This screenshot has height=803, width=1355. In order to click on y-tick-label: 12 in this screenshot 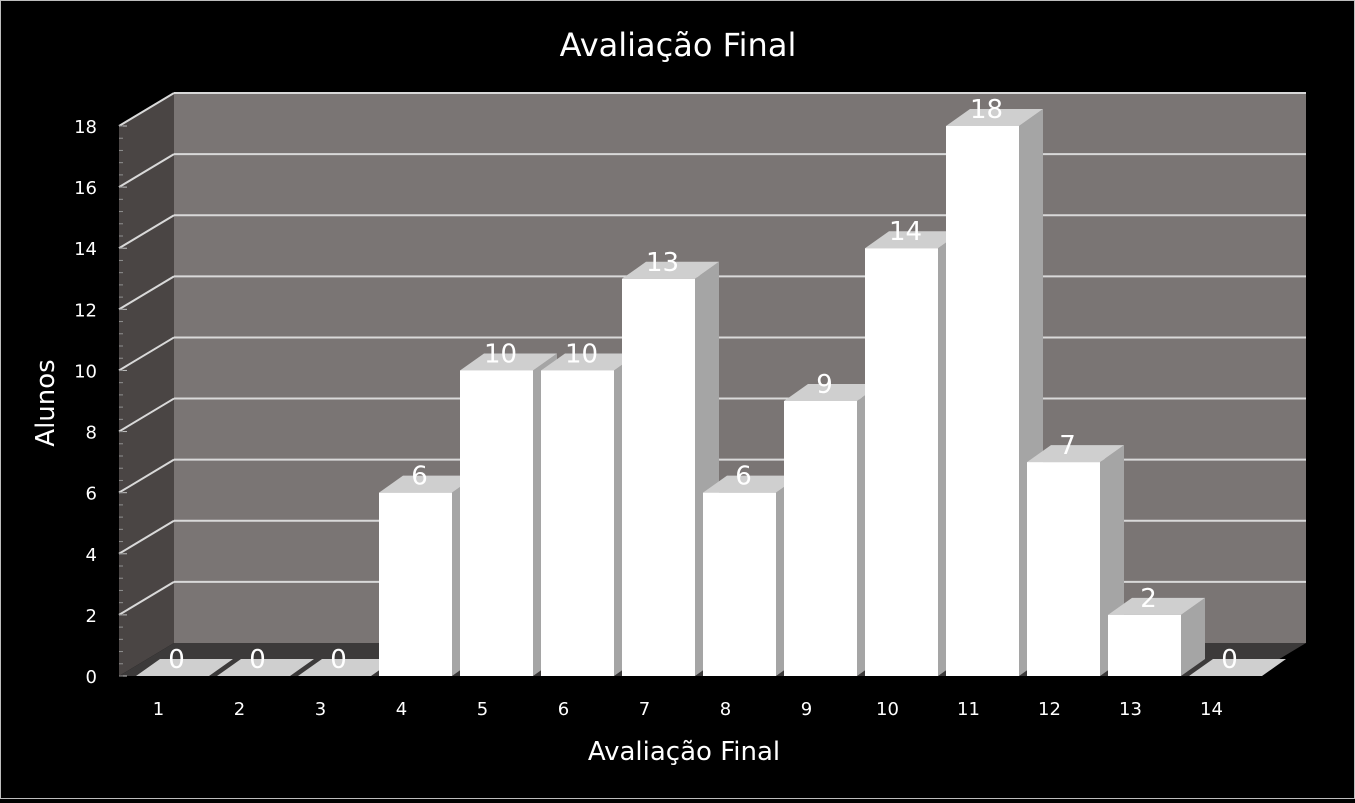, I will do `click(85, 310)`.